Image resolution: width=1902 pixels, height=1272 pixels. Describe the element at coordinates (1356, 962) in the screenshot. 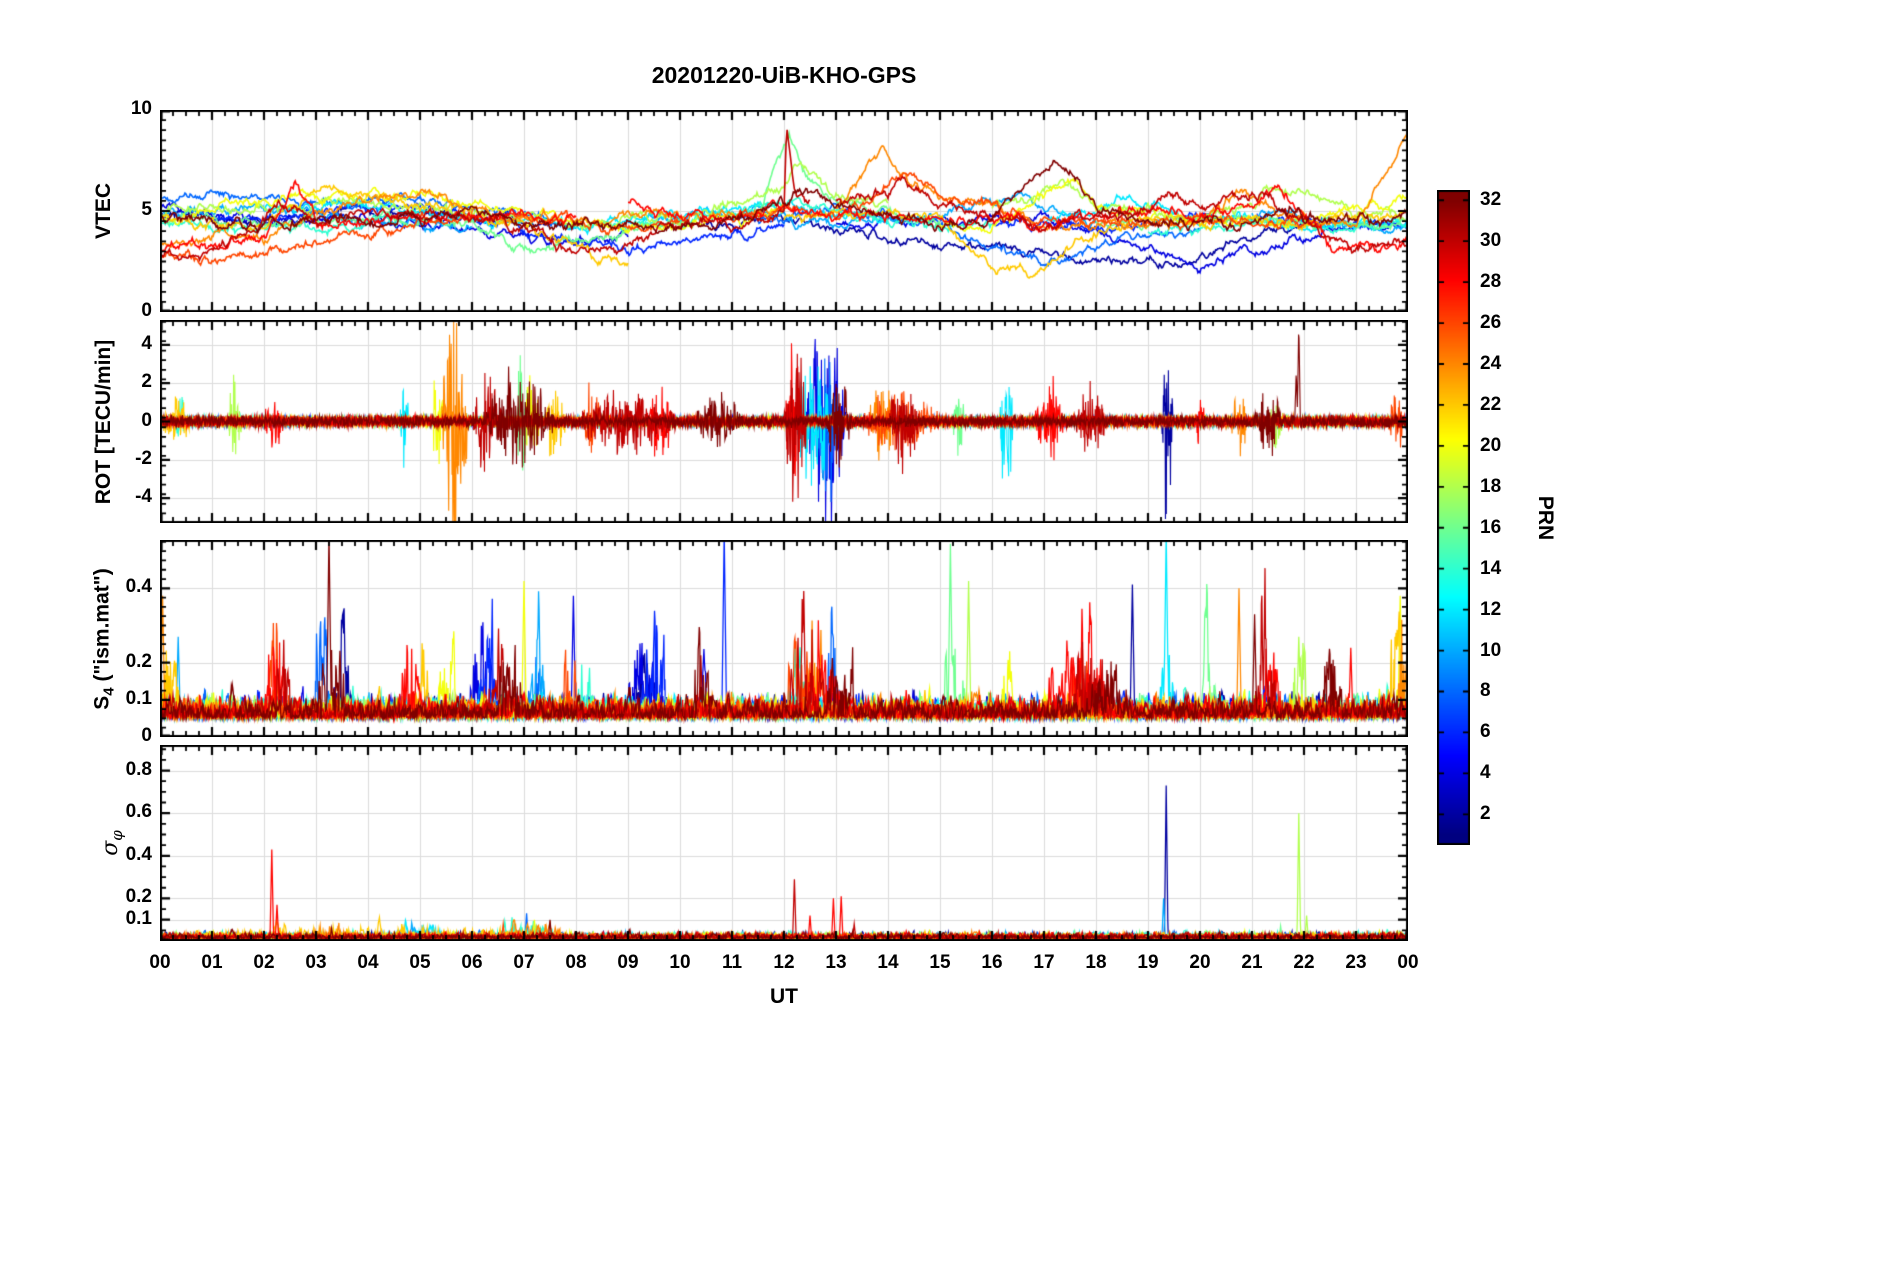

I see `xtick-23-23: 23` at that location.